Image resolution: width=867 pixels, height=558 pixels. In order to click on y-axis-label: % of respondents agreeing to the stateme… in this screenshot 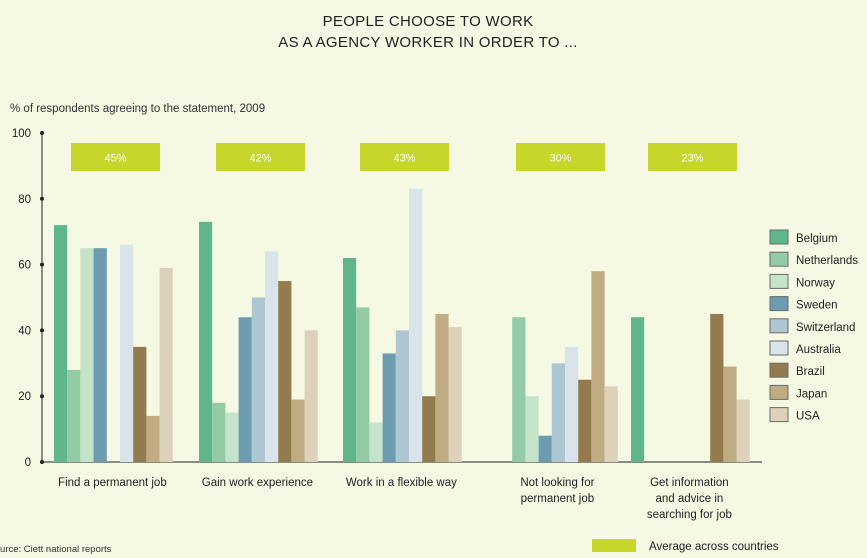, I will do `click(137, 109)`.